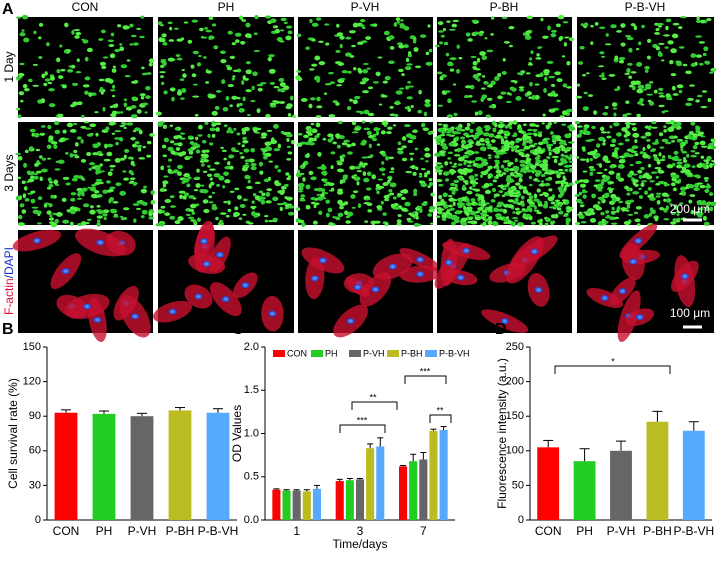  What do you see at coordinates (690, 313) in the screenshot?
I see `scale-bar-label: 100 μm` at bounding box center [690, 313].